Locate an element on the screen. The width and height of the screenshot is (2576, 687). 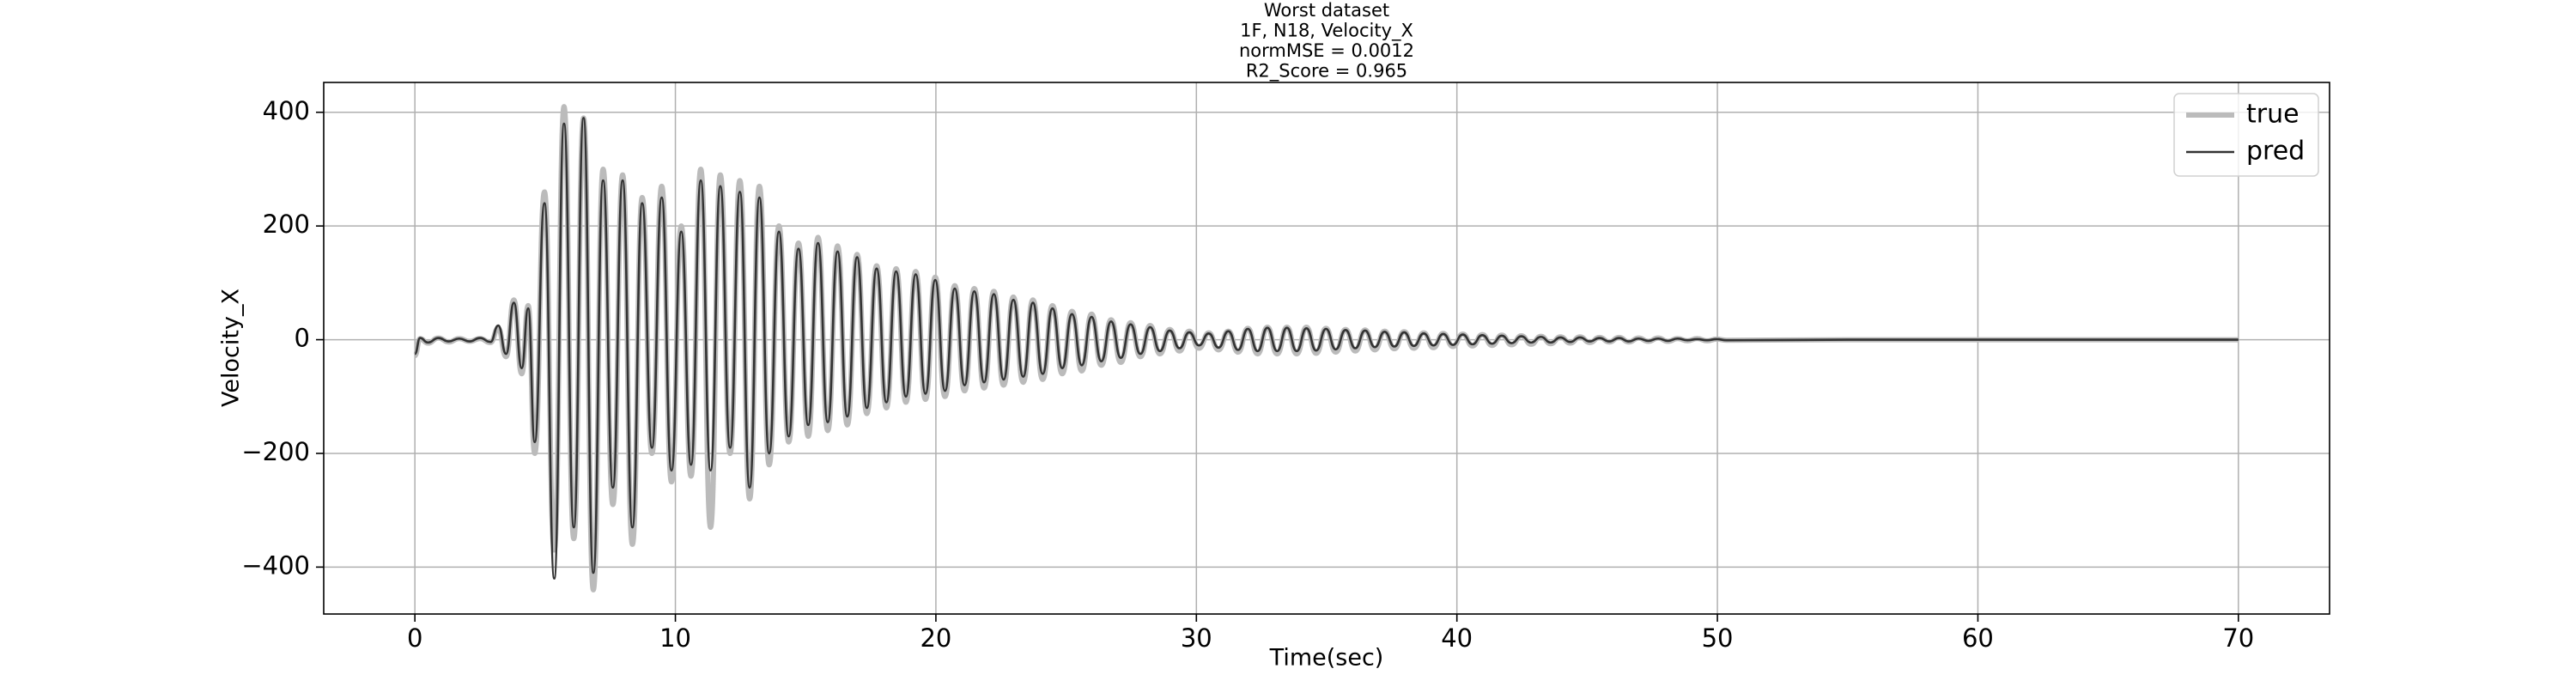
x-tick-label: 10 is located at coordinates (675, 638).